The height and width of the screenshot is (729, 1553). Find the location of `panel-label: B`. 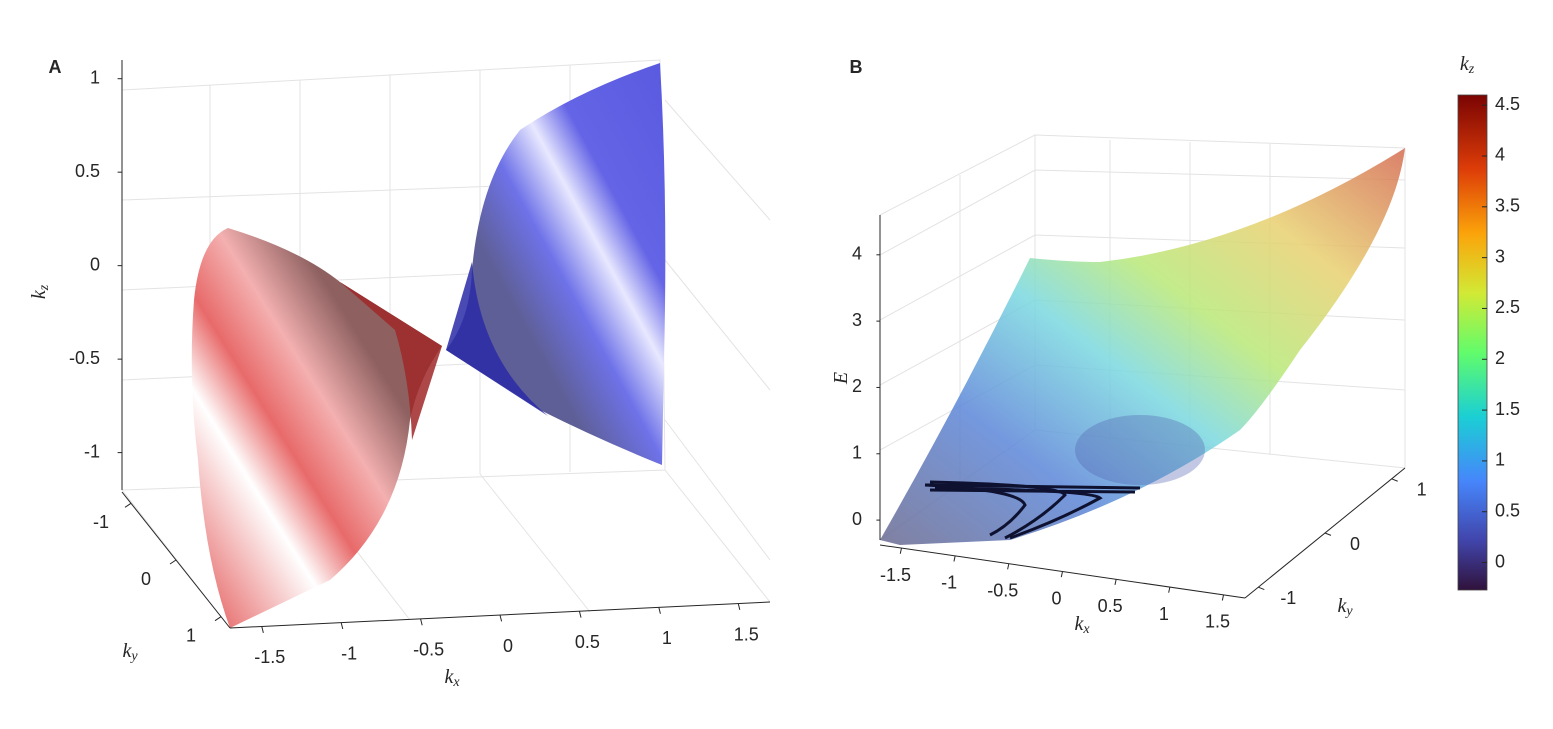

panel-label: B is located at coordinates (856, 67).